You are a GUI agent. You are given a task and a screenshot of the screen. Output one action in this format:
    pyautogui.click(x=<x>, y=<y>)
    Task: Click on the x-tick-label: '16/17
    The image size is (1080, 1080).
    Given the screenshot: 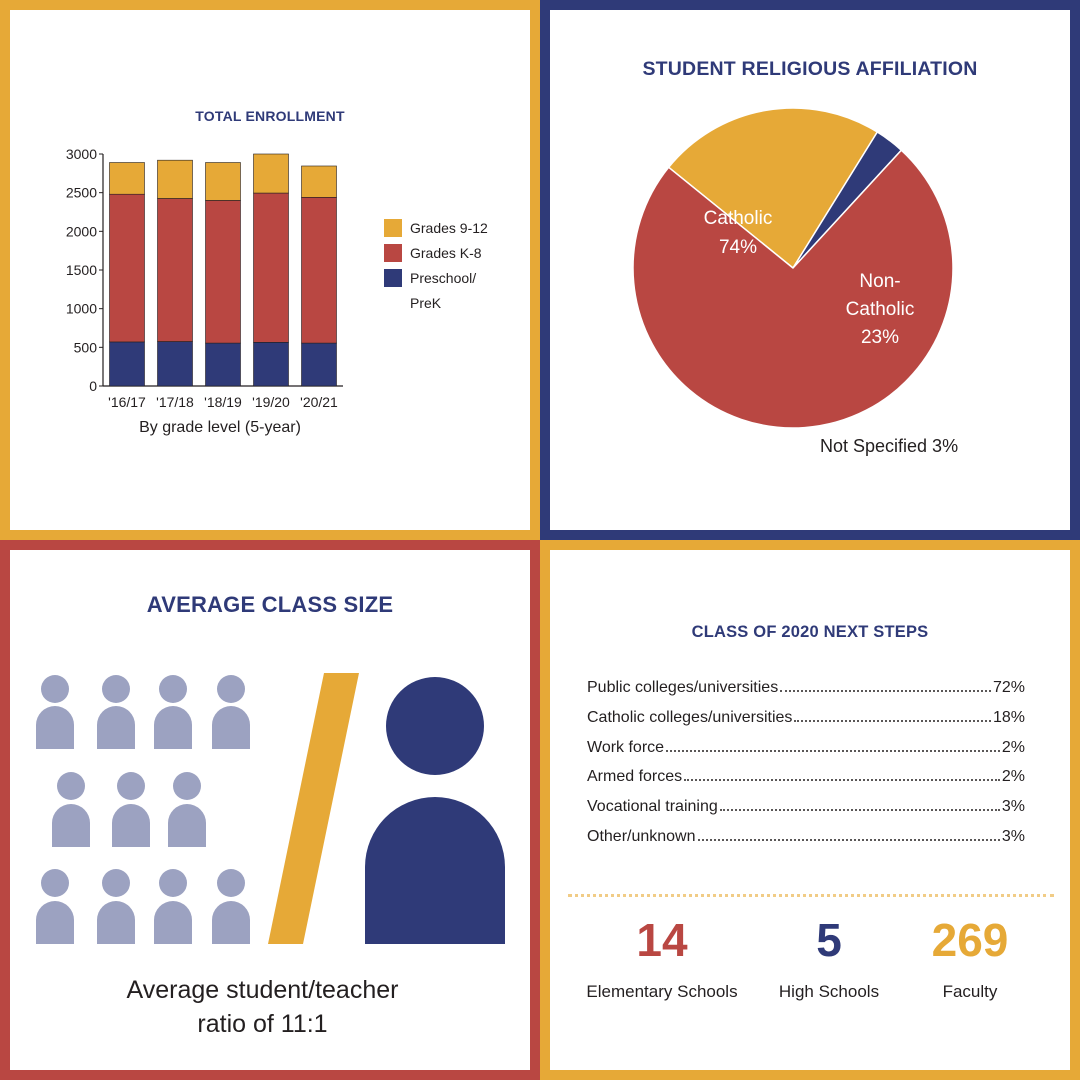 What is the action you would take?
    pyautogui.click(x=127, y=402)
    